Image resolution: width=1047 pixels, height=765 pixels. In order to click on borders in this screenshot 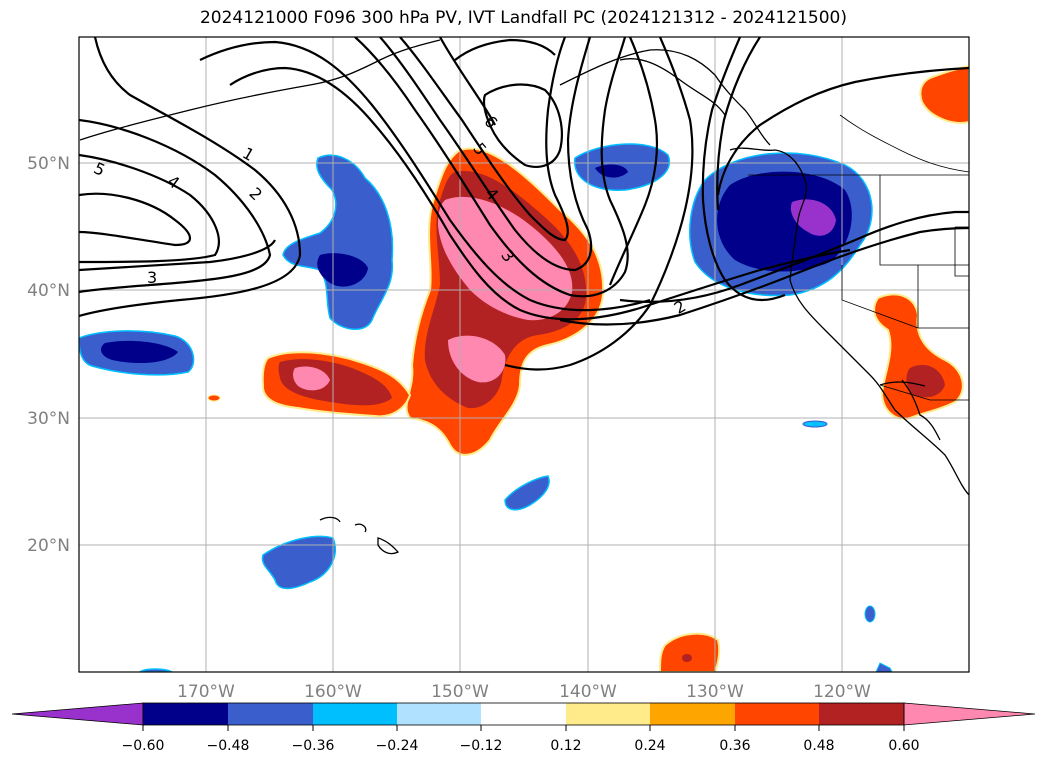, I will do `click(858, 257)`.